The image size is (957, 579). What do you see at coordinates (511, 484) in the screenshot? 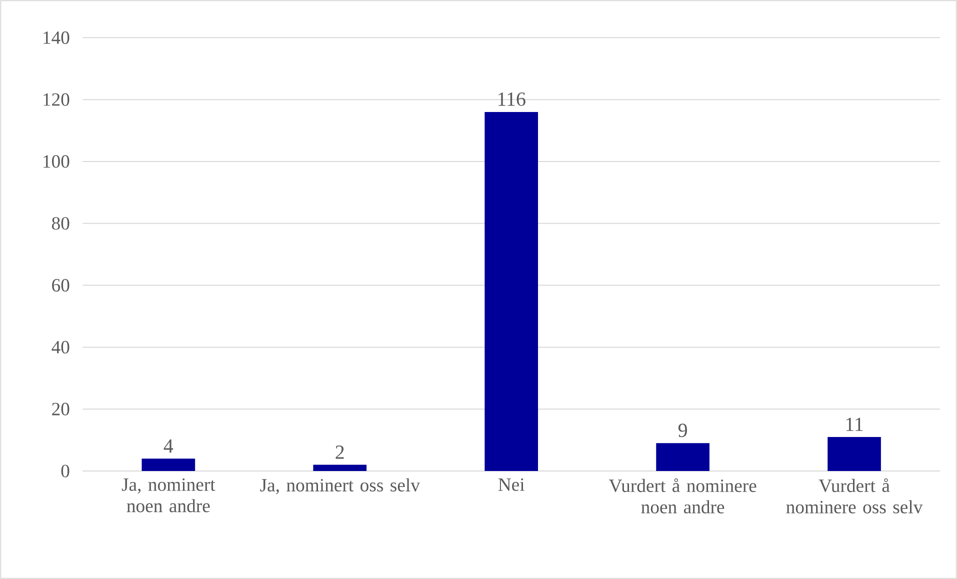
I see `x-tick-label: Nei` at bounding box center [511, 484].